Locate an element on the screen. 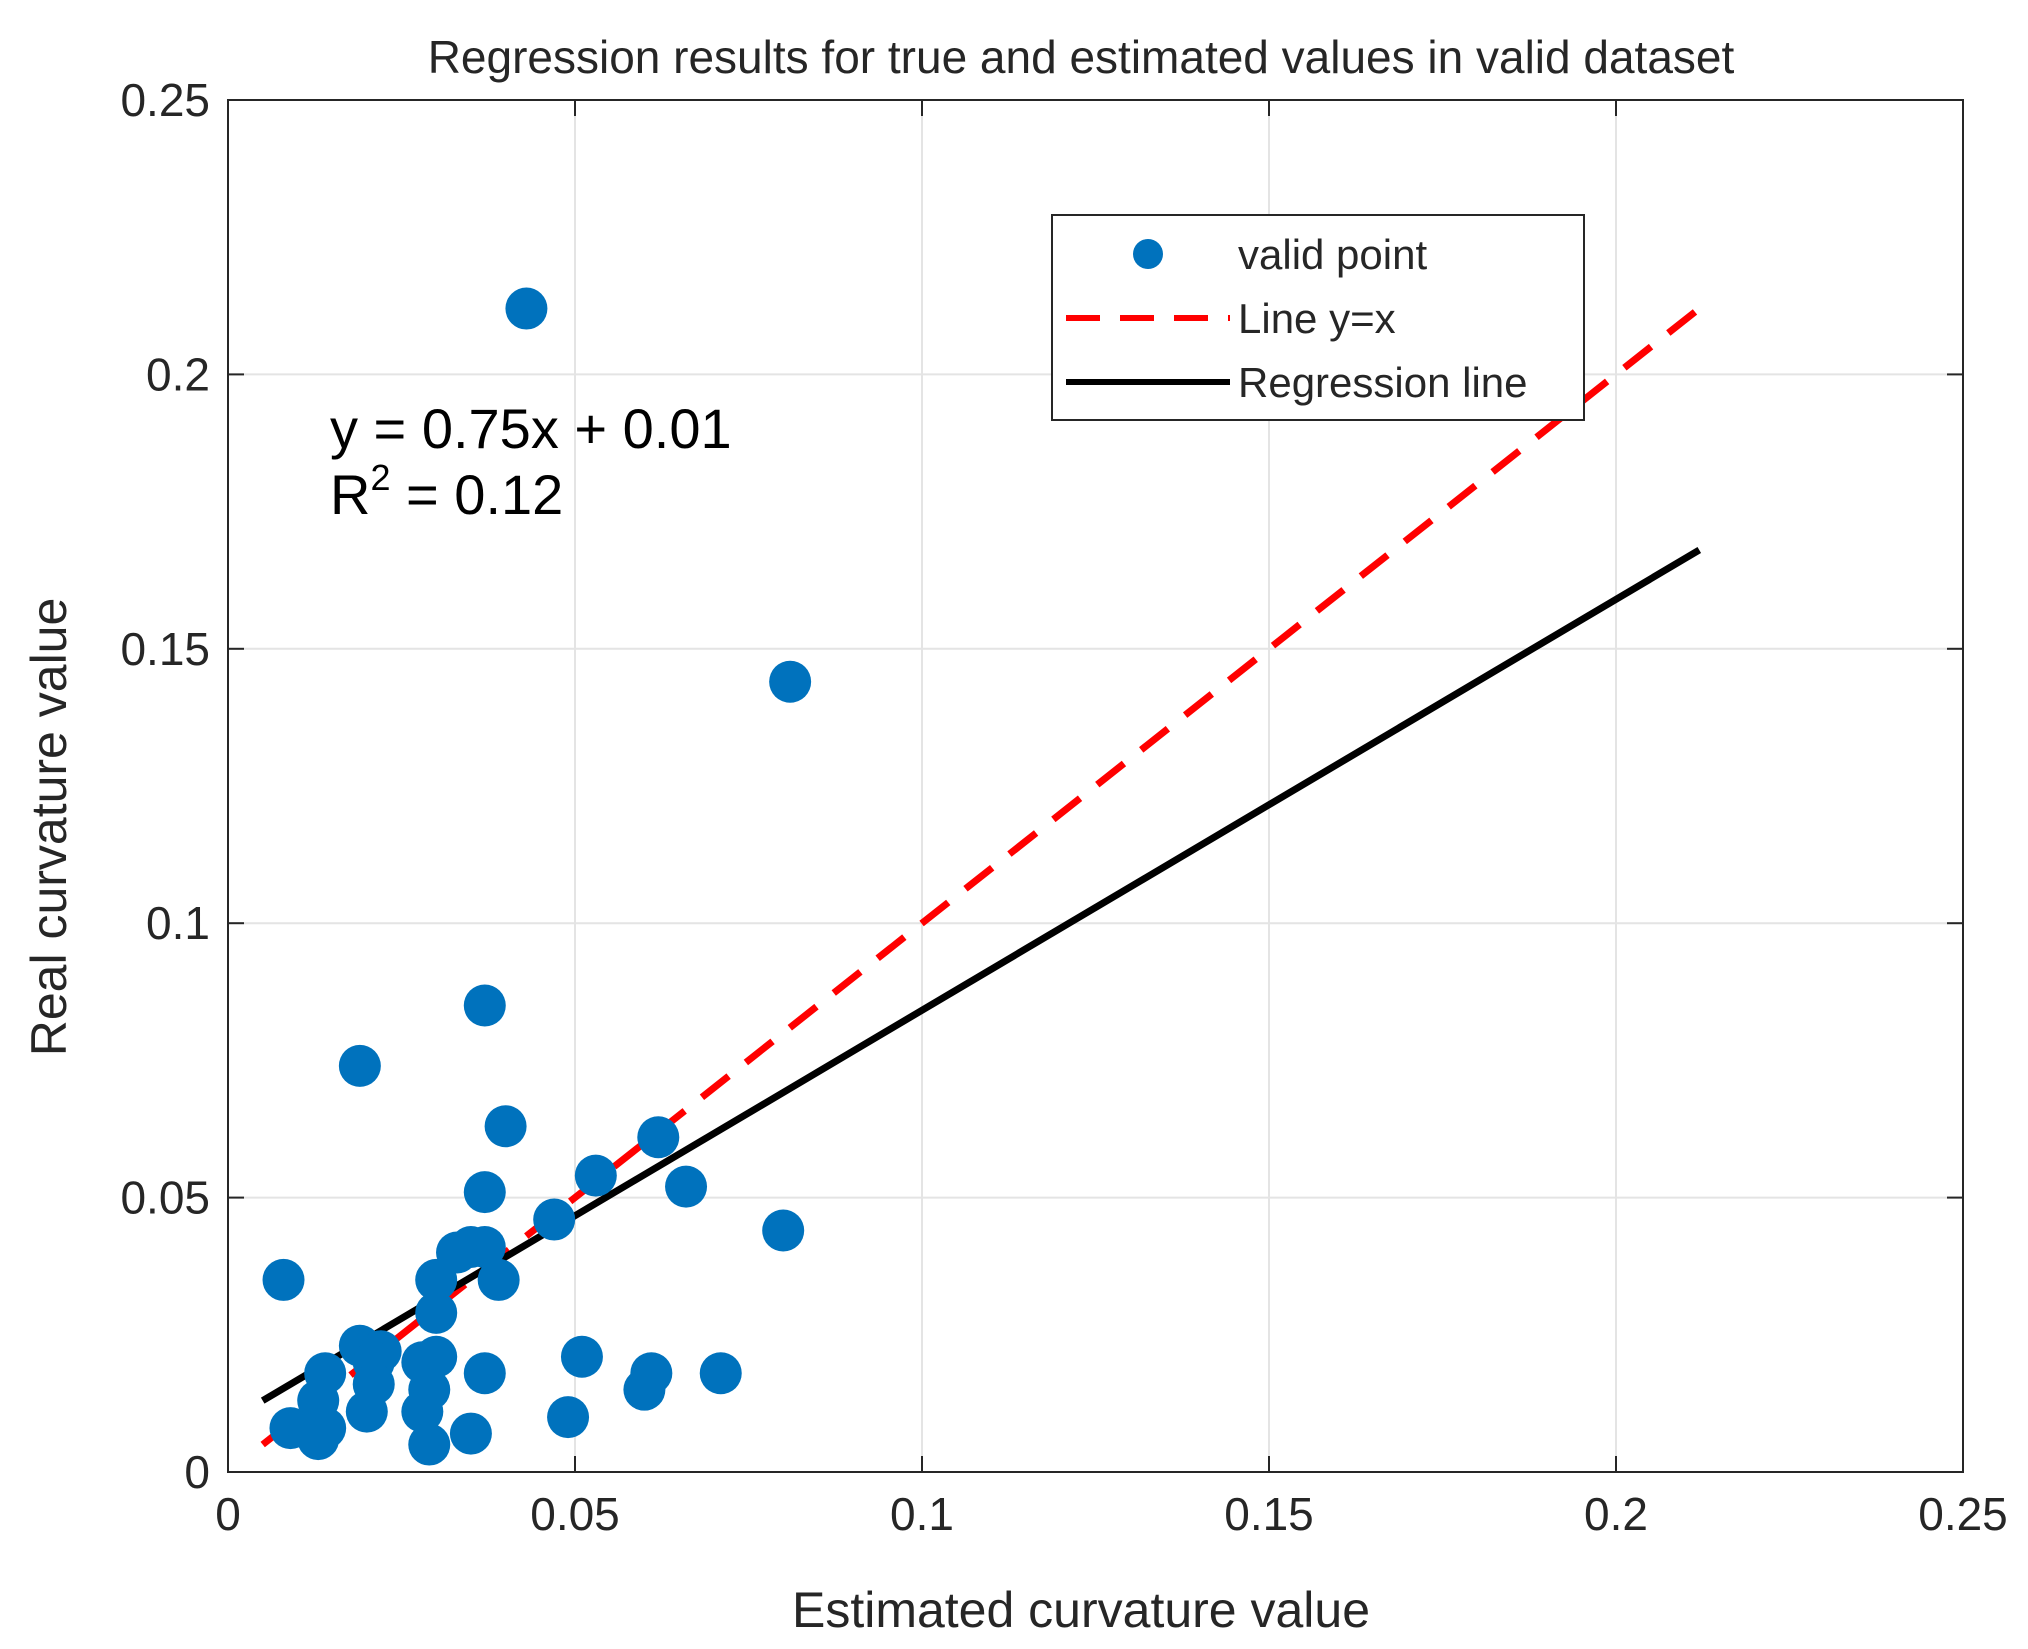 The width and height of the screenshot is (2028, 1649). x-axis-label: Estimated curvature value is located at coordinates (1081, 1610).